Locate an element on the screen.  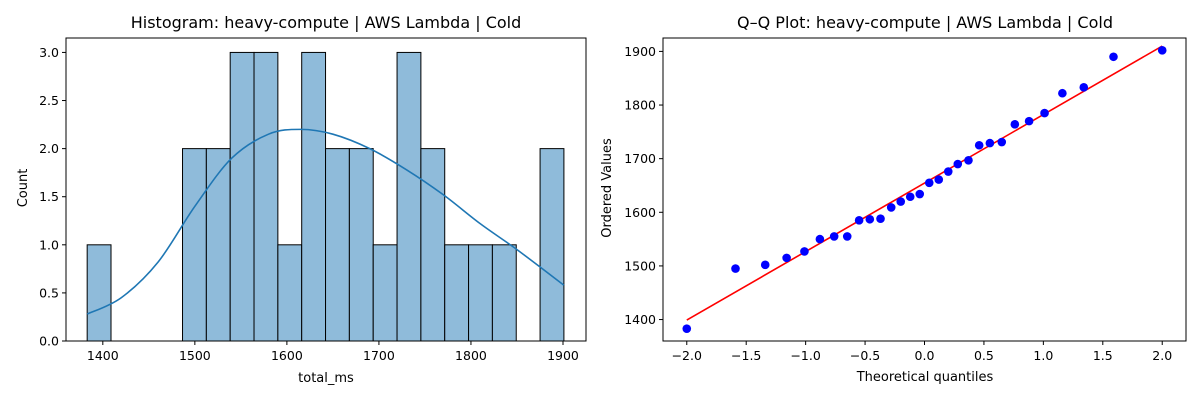
qq-y-tick-label: 1700 is located at coordinates (640, 158).